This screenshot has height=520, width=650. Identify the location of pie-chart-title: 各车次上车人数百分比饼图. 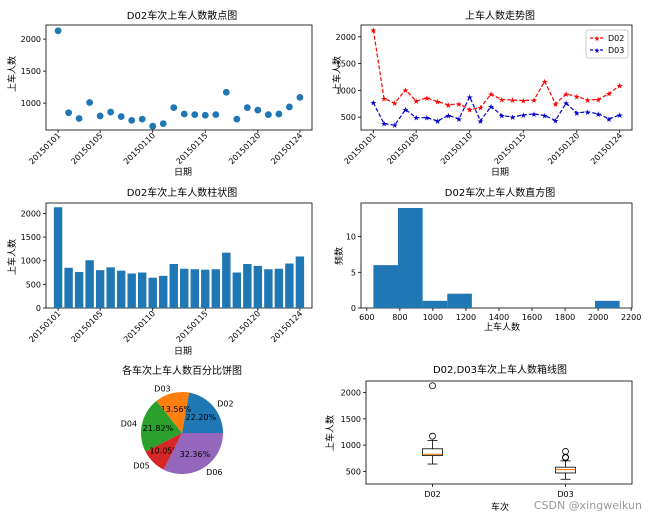
(182, 370).